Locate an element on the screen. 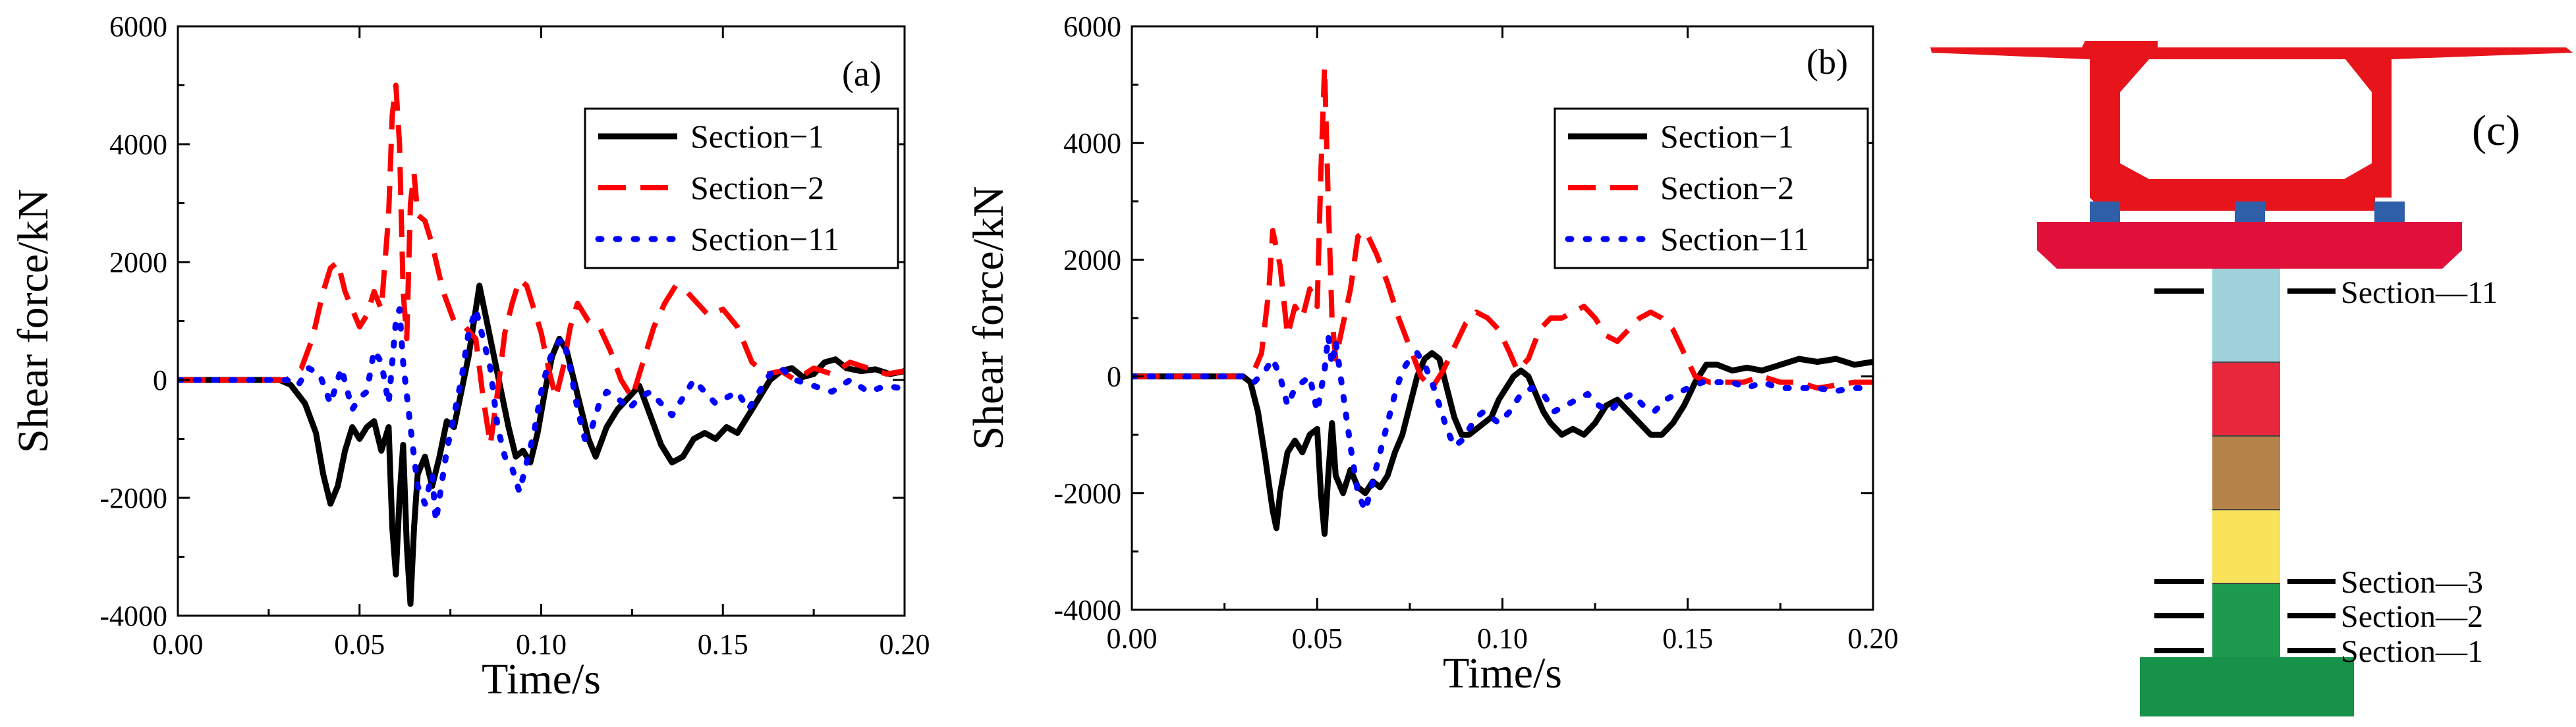  legend-label-a-3: Section−11 is located at coordinates (764, 239).